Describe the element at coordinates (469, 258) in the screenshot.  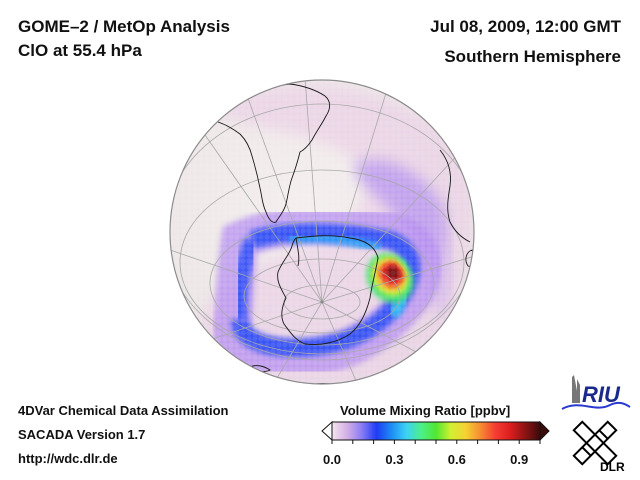
I see `coast-madagascar` at that location.